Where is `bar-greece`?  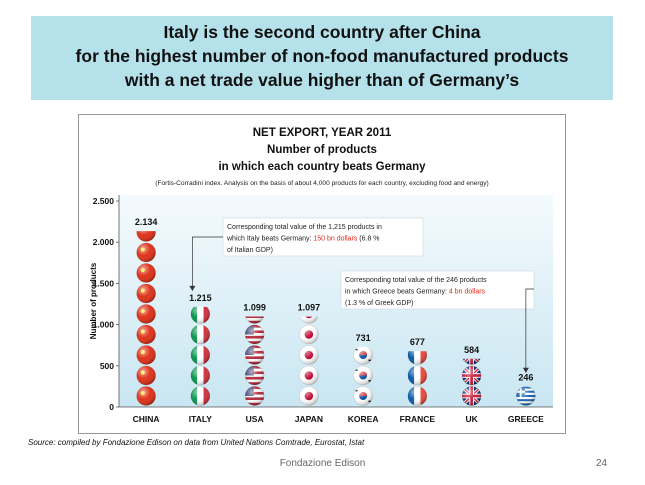 bar-greece is located at coordinates (526, 396).